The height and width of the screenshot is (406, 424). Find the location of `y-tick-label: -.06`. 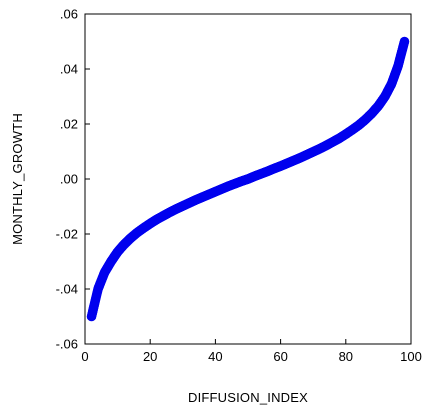

y-tick-label: -.06 is located at coordinates (67, 344).